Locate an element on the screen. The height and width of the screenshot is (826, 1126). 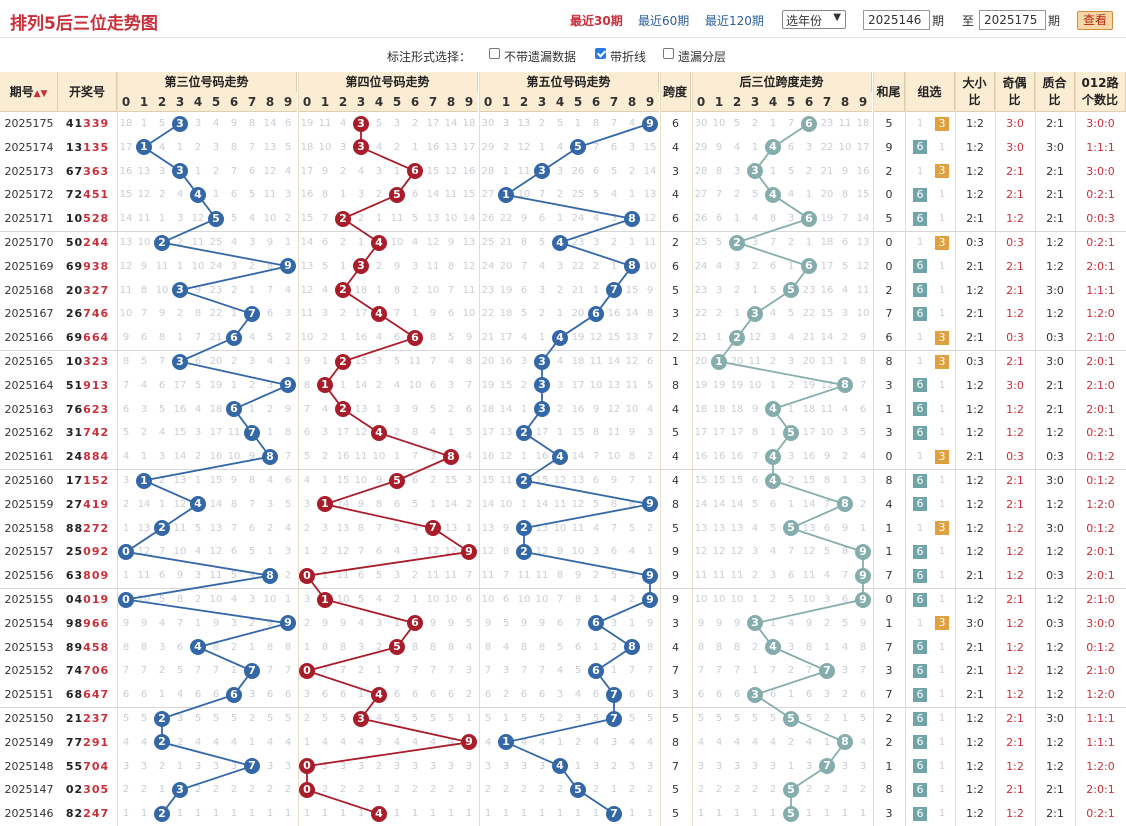
digit-header-3-4: 4 is located at coordinates (773, 102).